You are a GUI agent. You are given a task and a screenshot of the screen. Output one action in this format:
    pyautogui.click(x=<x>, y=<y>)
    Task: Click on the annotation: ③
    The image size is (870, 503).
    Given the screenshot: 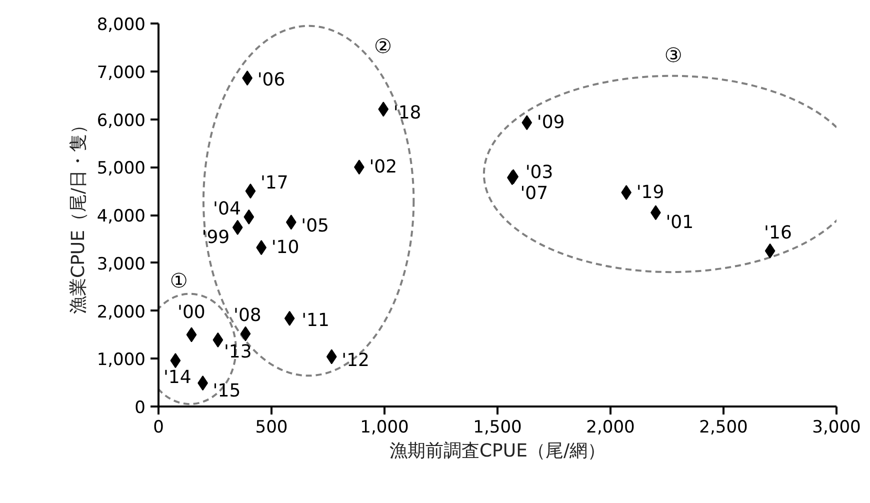 What is the action you would take?
    pyautogui.click(x=673, y=54)
    